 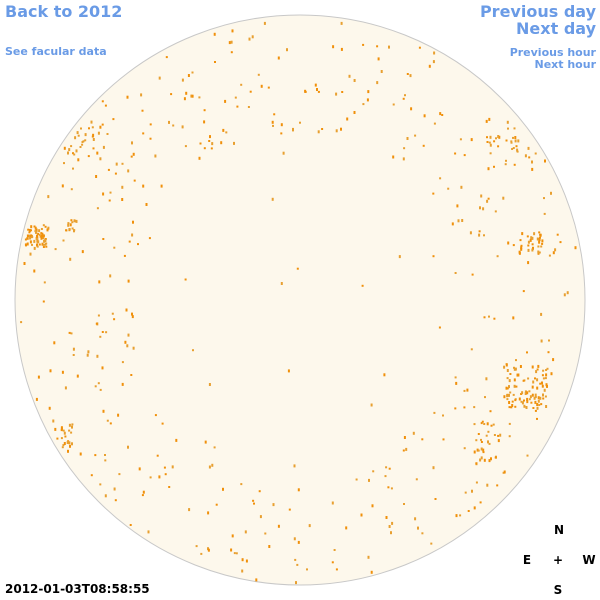 What do you see at coordinates (556, 28) in the screenshot?
I see `next-day-link: Next day` at bounding box center [556, 28].